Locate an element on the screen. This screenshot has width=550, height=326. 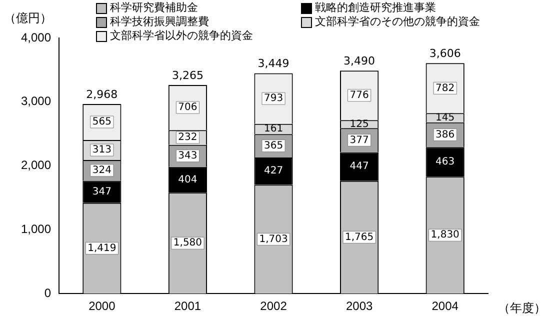
x-tick-label: 2002 is located at coordinates (274, 306).